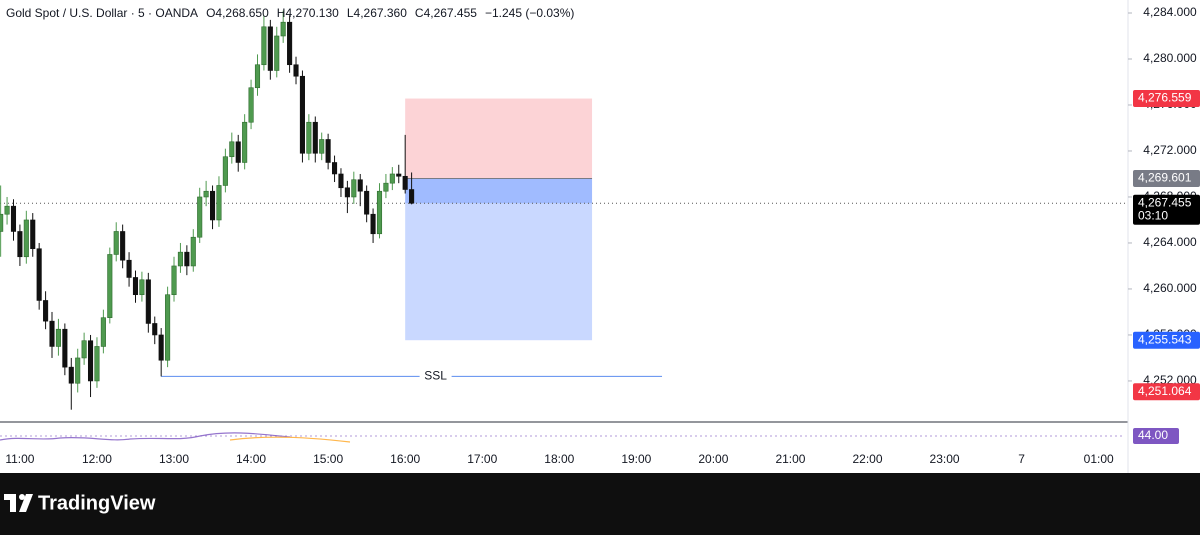  I want to click on header-change: −1.245 (−0.03%), so click(529, 13).